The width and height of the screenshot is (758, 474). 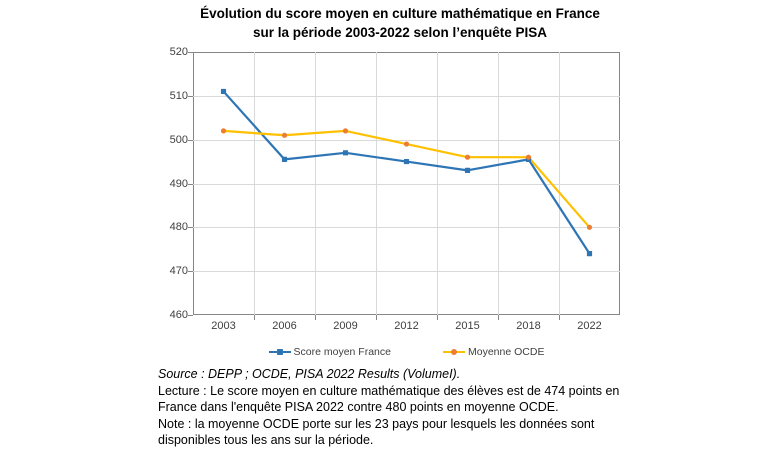 I want to click on x-axis-labels: 2003 2006 2009 2012 2015 2018 2022, so click(x=406, y=328).